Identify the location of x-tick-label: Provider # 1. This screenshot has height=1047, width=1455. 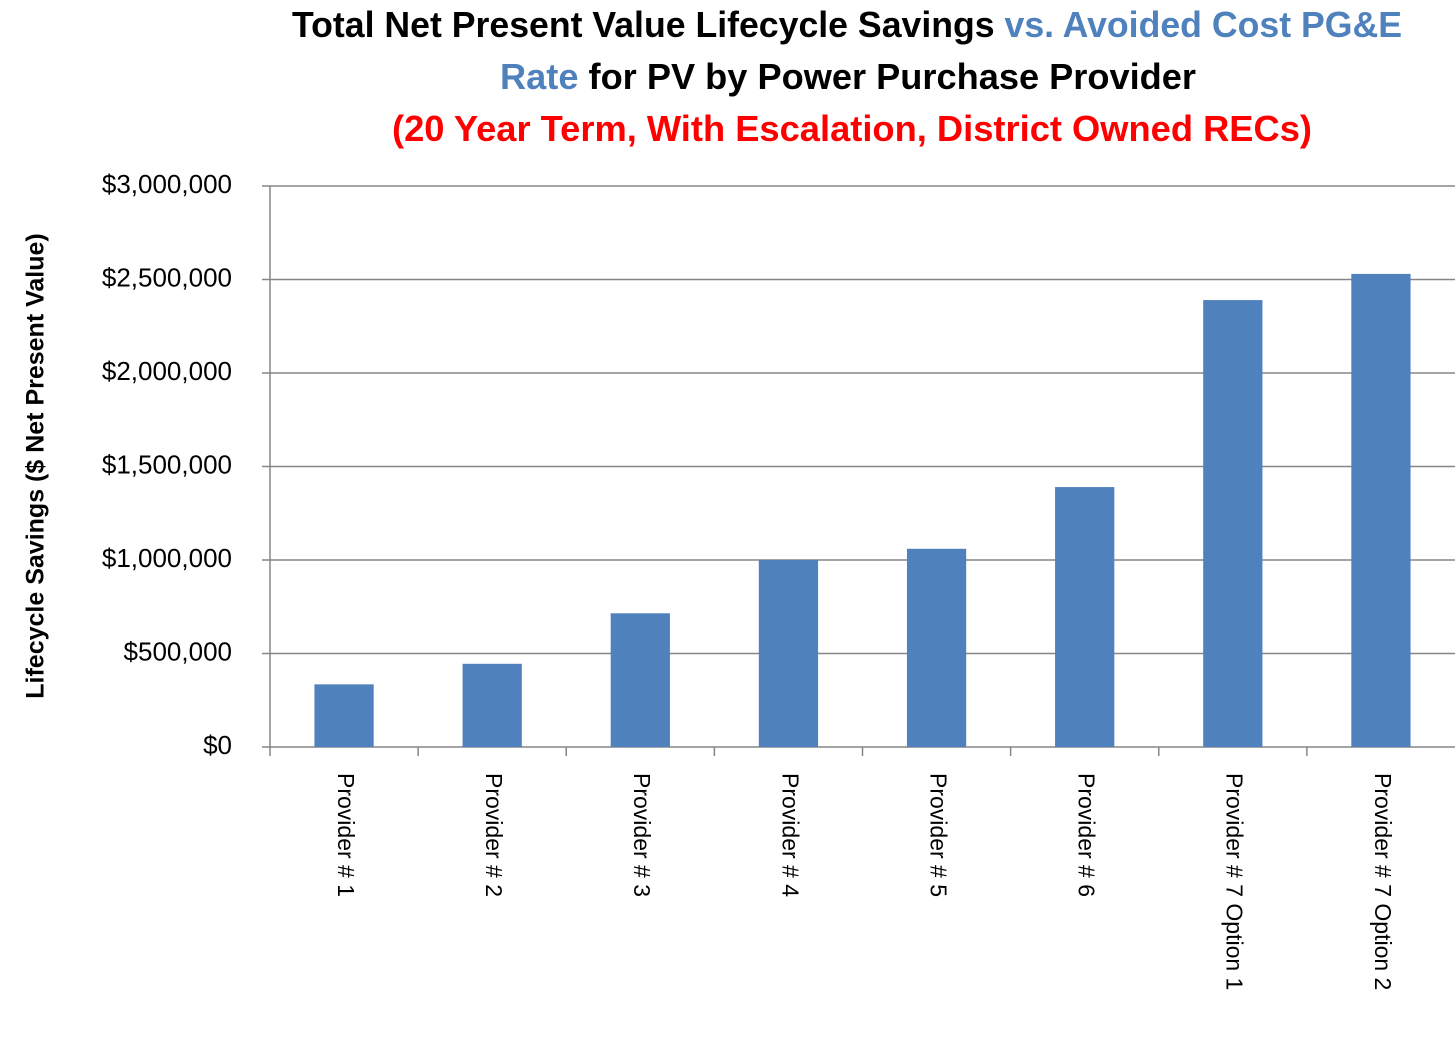
(346, 835).